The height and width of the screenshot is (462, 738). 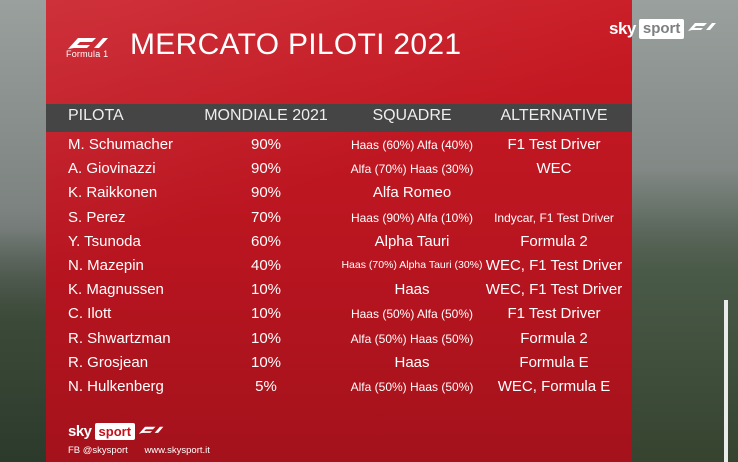 I want to click on sky-sport-logo-bottom: sky sport, so click(x=117, y=431).